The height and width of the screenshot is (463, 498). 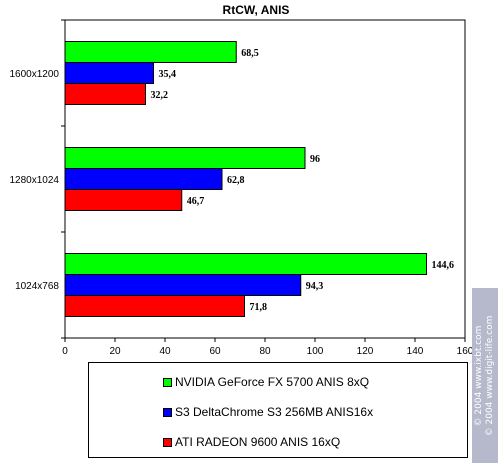 I want to click on x-tick-label: 160, so click(x=465, y=351).